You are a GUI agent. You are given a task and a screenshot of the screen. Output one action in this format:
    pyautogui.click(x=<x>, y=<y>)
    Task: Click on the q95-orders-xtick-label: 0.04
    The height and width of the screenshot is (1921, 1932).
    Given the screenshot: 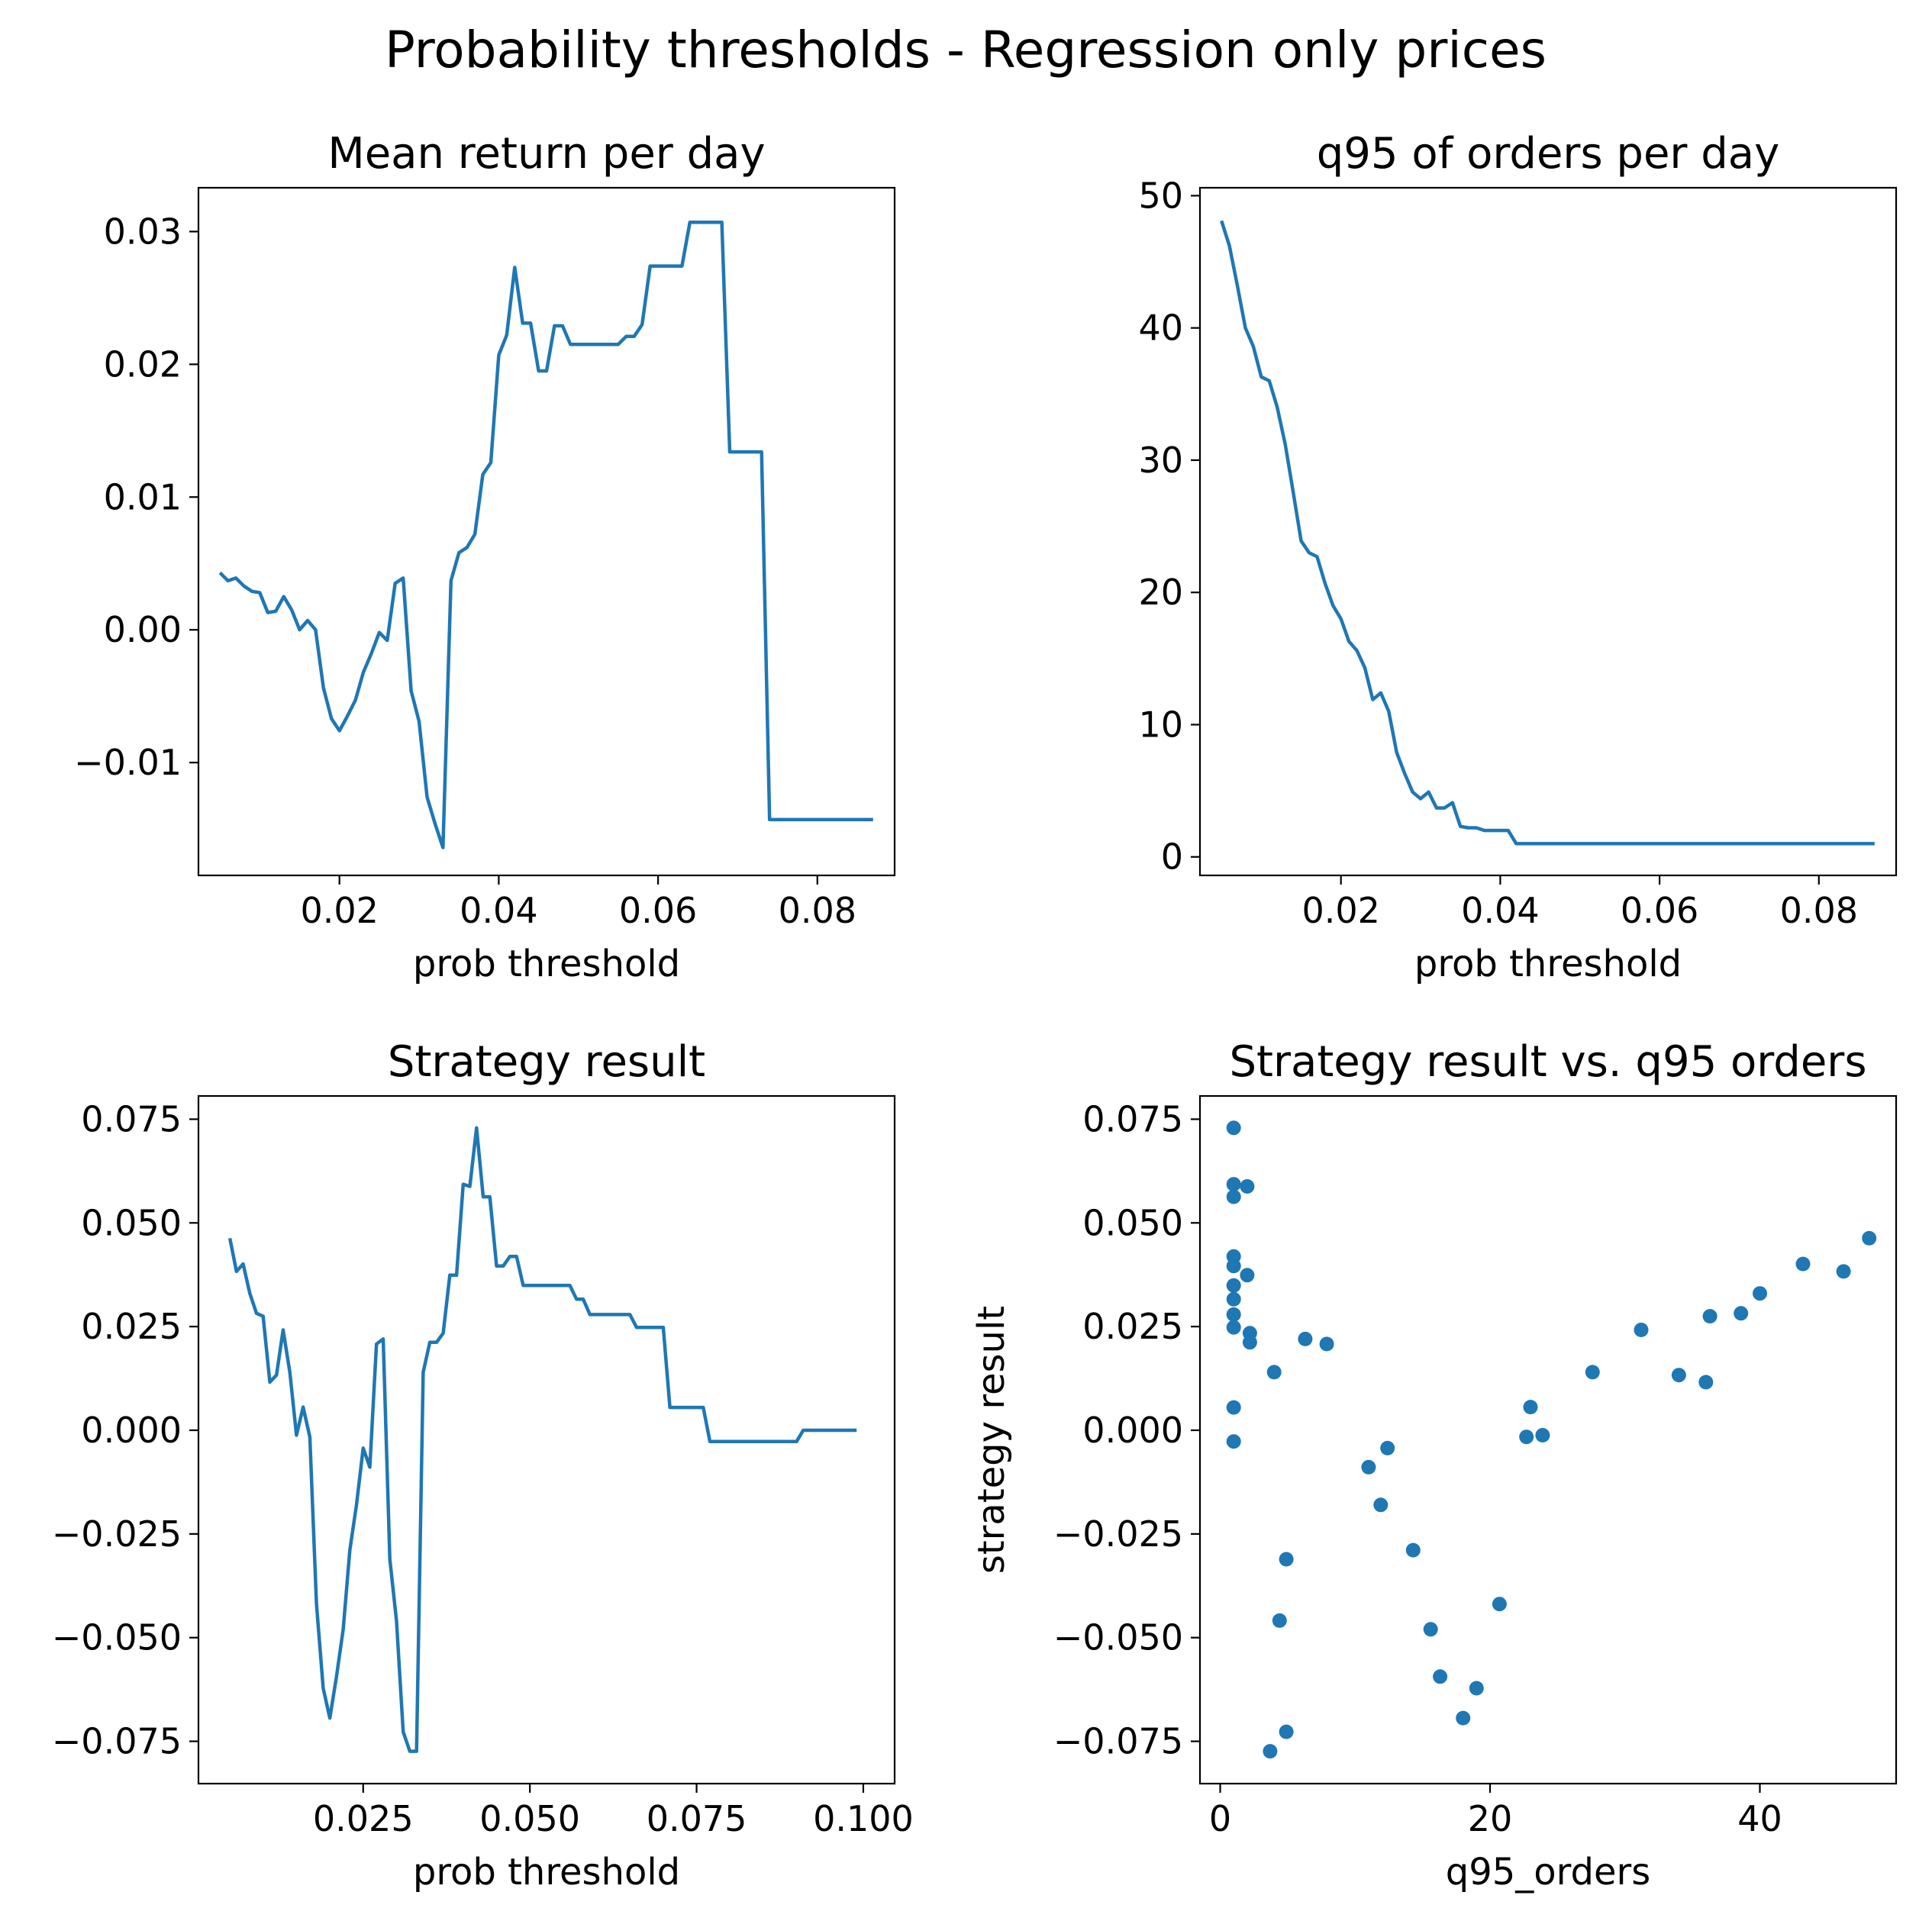 What is the action you would take?
    pyautogui.click(x=1500, y=911)
    